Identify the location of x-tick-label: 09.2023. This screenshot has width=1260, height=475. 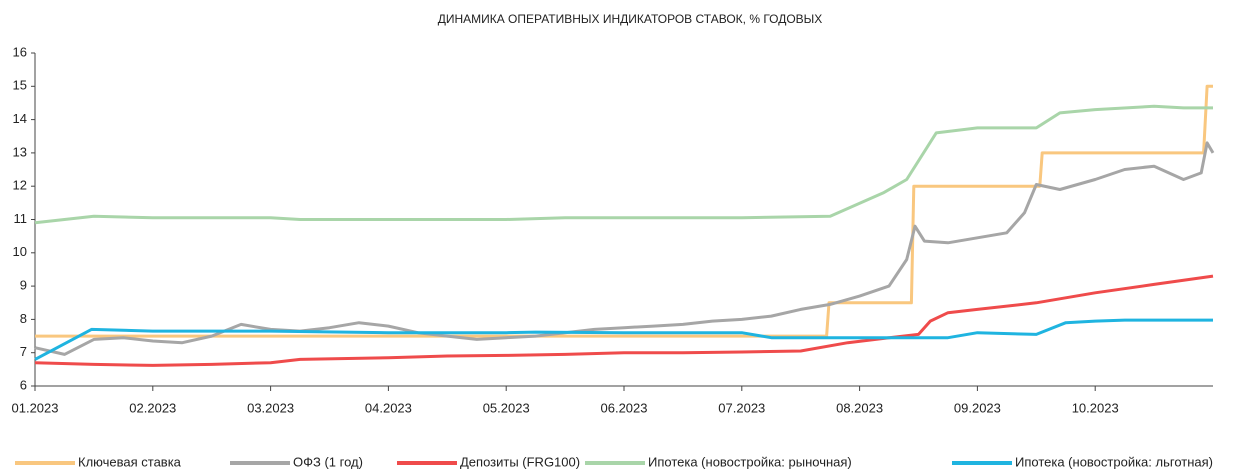
(977, 407).